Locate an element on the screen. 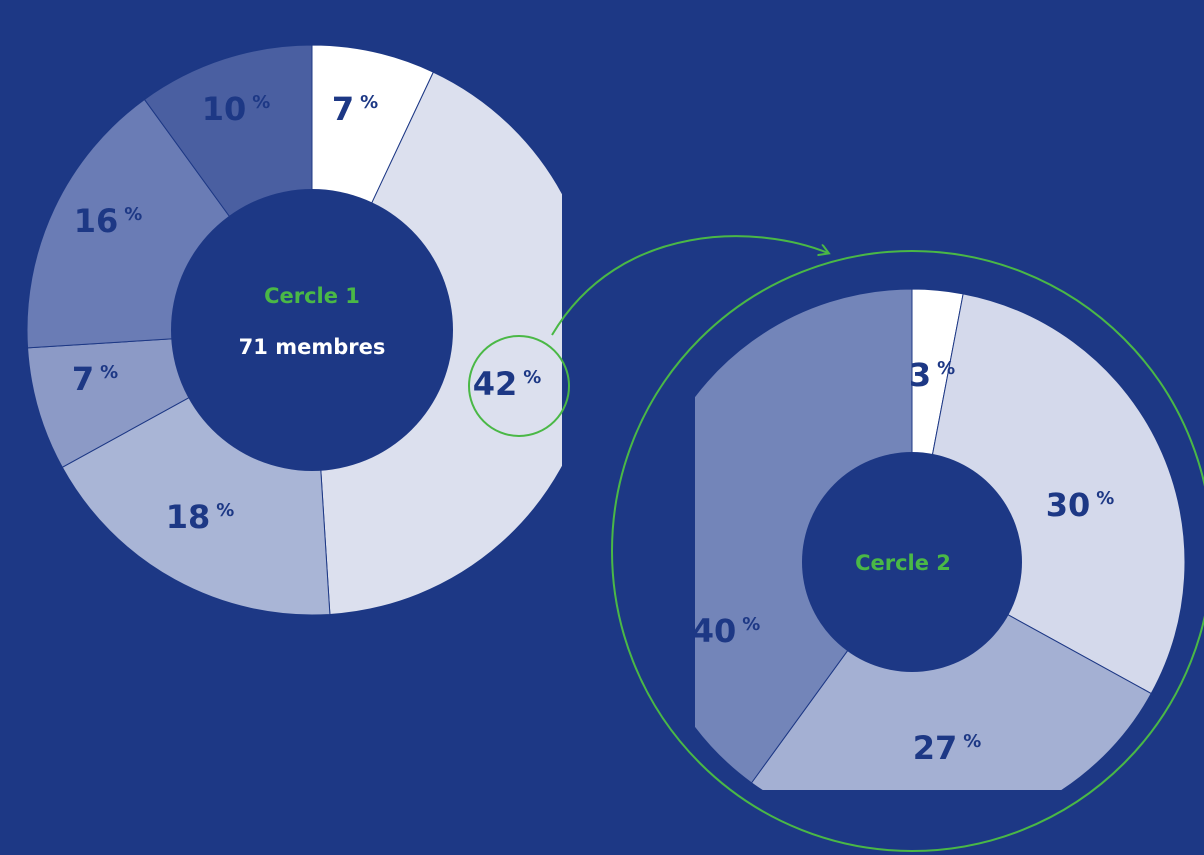  donut-2-center is located at coordinates (912, 562).